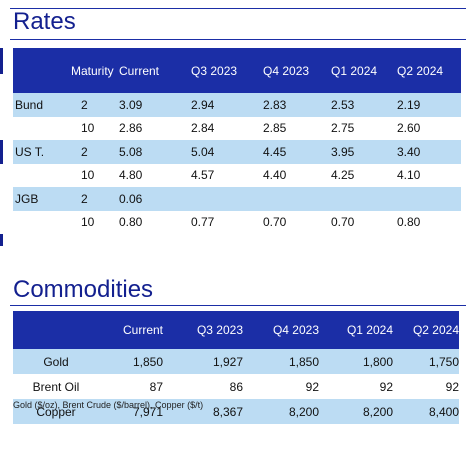  What do you see at coordinates (56, 361) in the screenshot?
I see `table-cell: Gold` at bounding box center [56, 361].